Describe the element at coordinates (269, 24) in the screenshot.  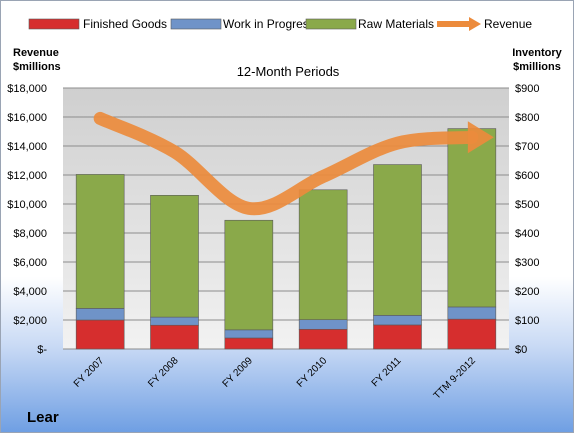
I see `legend-label: Work in Progress` at that location.